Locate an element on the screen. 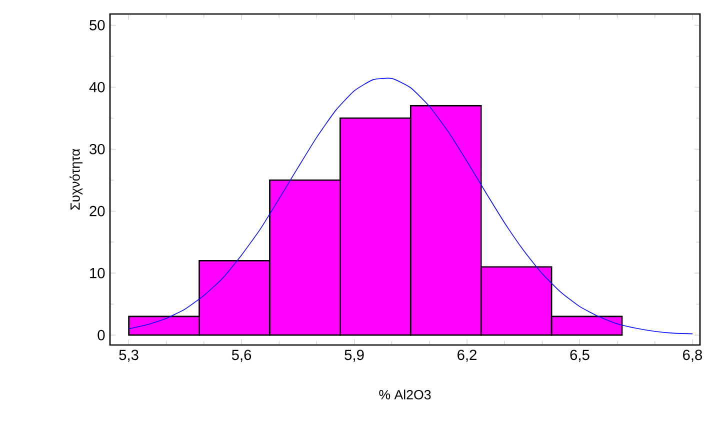  x-axis-title: % Al2O3 is located at coordinates (405, 395).